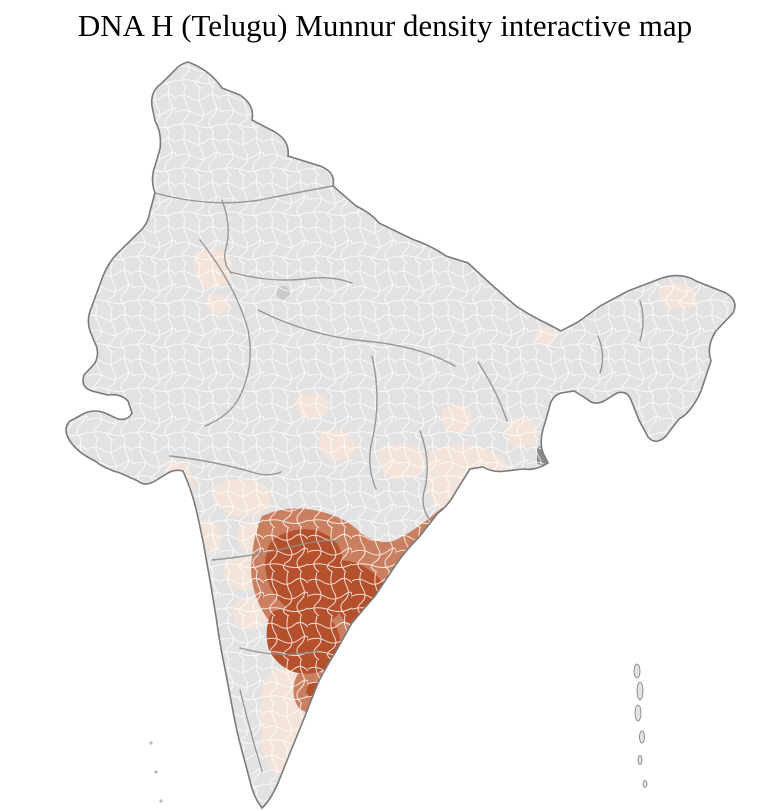  I want to click on andaman-islands, so click(640, 725).